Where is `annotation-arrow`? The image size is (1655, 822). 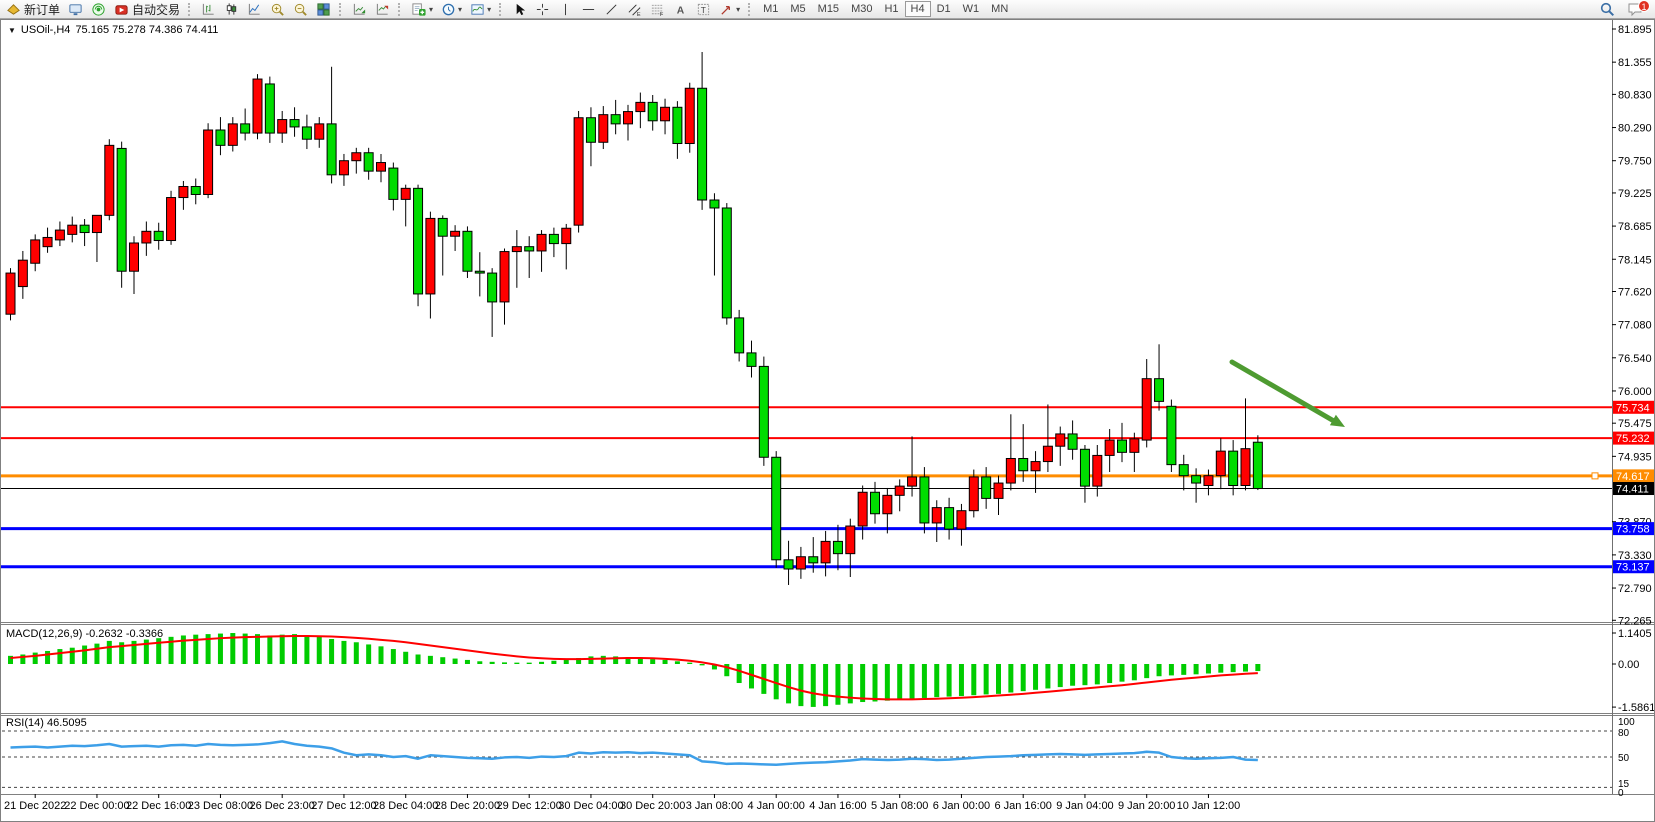 annotation-arrow is located at coordinates (1287, 393).